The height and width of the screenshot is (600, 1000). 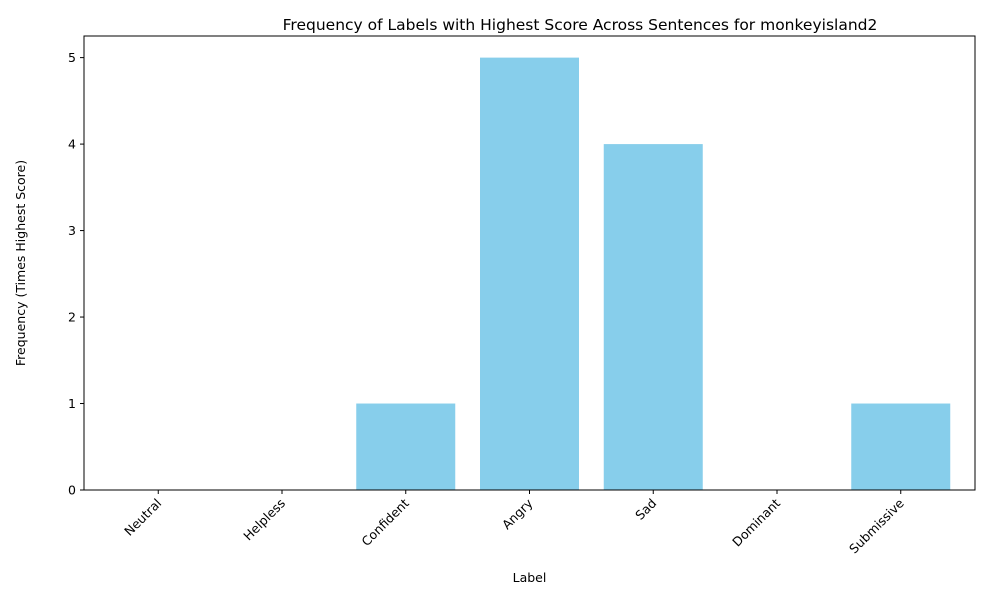 I want to click on bar-angry, so click(x=529, y=273).